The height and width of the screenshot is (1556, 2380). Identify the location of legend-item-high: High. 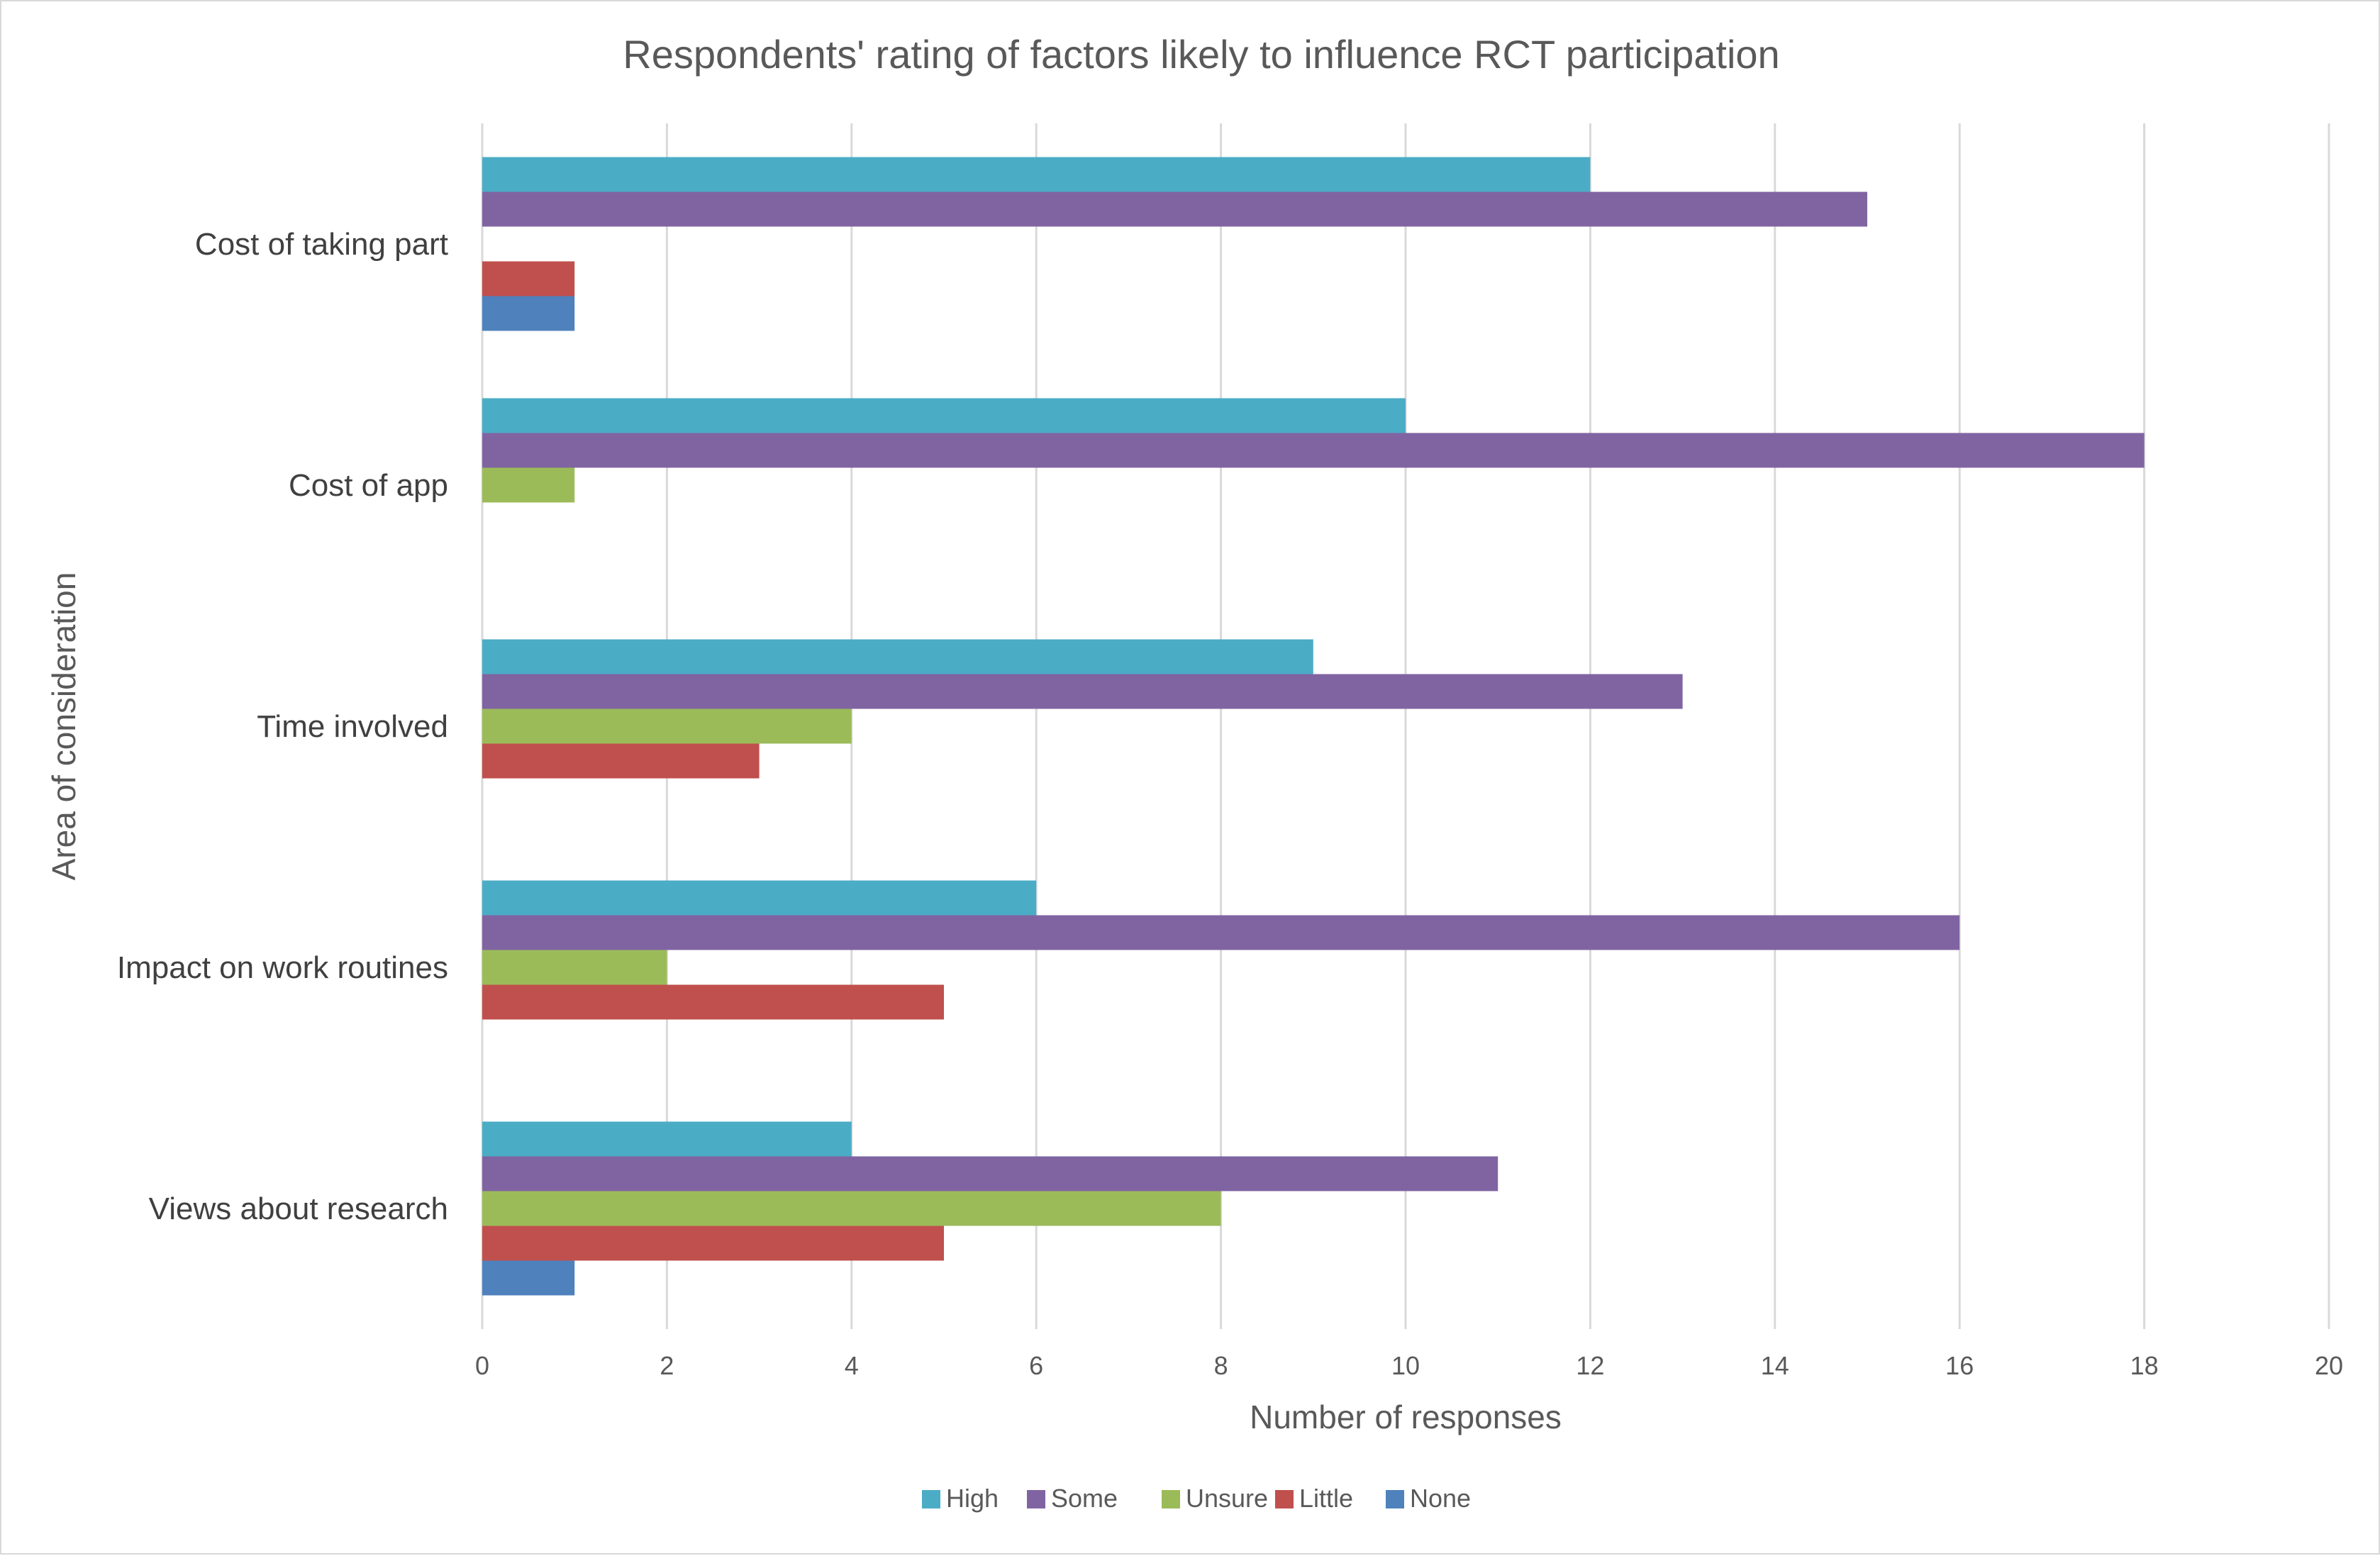
(960, 1498).